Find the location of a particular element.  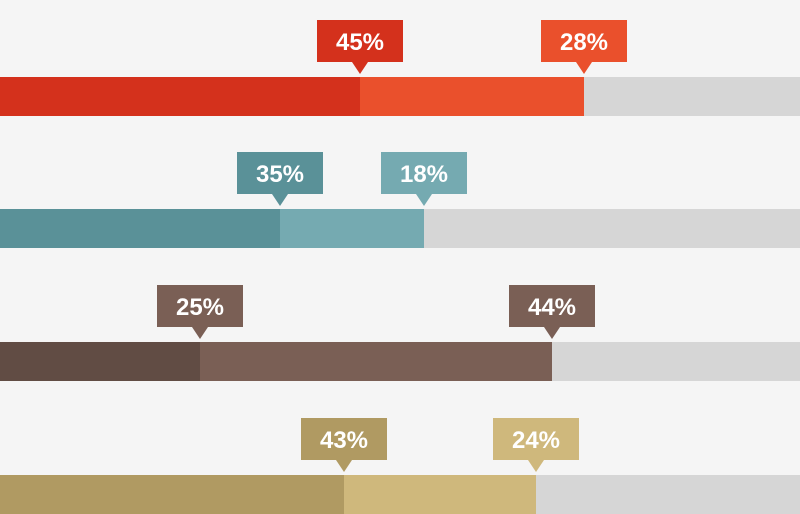

data-label: 35% is located at coordinates (280, 174).